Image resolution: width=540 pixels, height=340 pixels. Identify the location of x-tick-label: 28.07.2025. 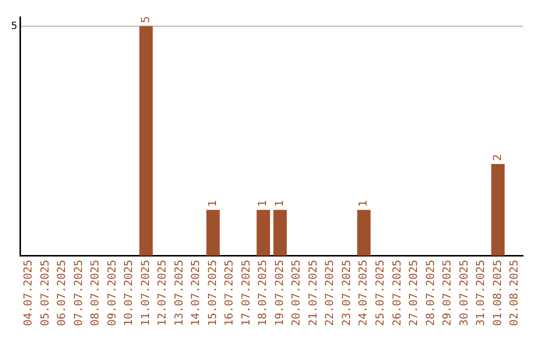
(430, 293).